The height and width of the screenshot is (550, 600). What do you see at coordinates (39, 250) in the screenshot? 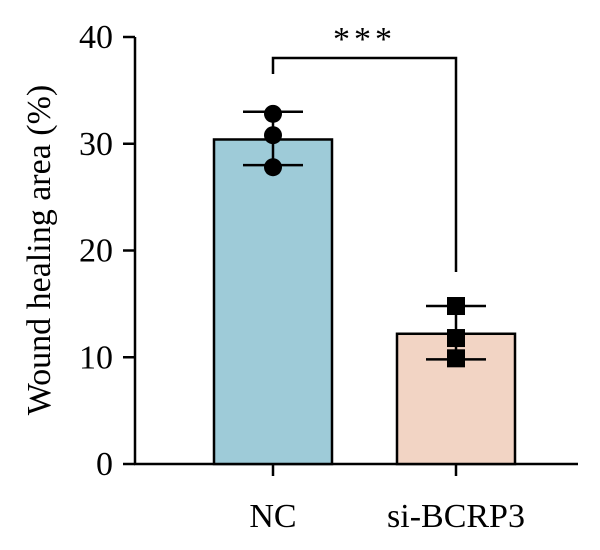
I see `y-axis-title: Wound healing area (%)` at bounding box center [39, 250].